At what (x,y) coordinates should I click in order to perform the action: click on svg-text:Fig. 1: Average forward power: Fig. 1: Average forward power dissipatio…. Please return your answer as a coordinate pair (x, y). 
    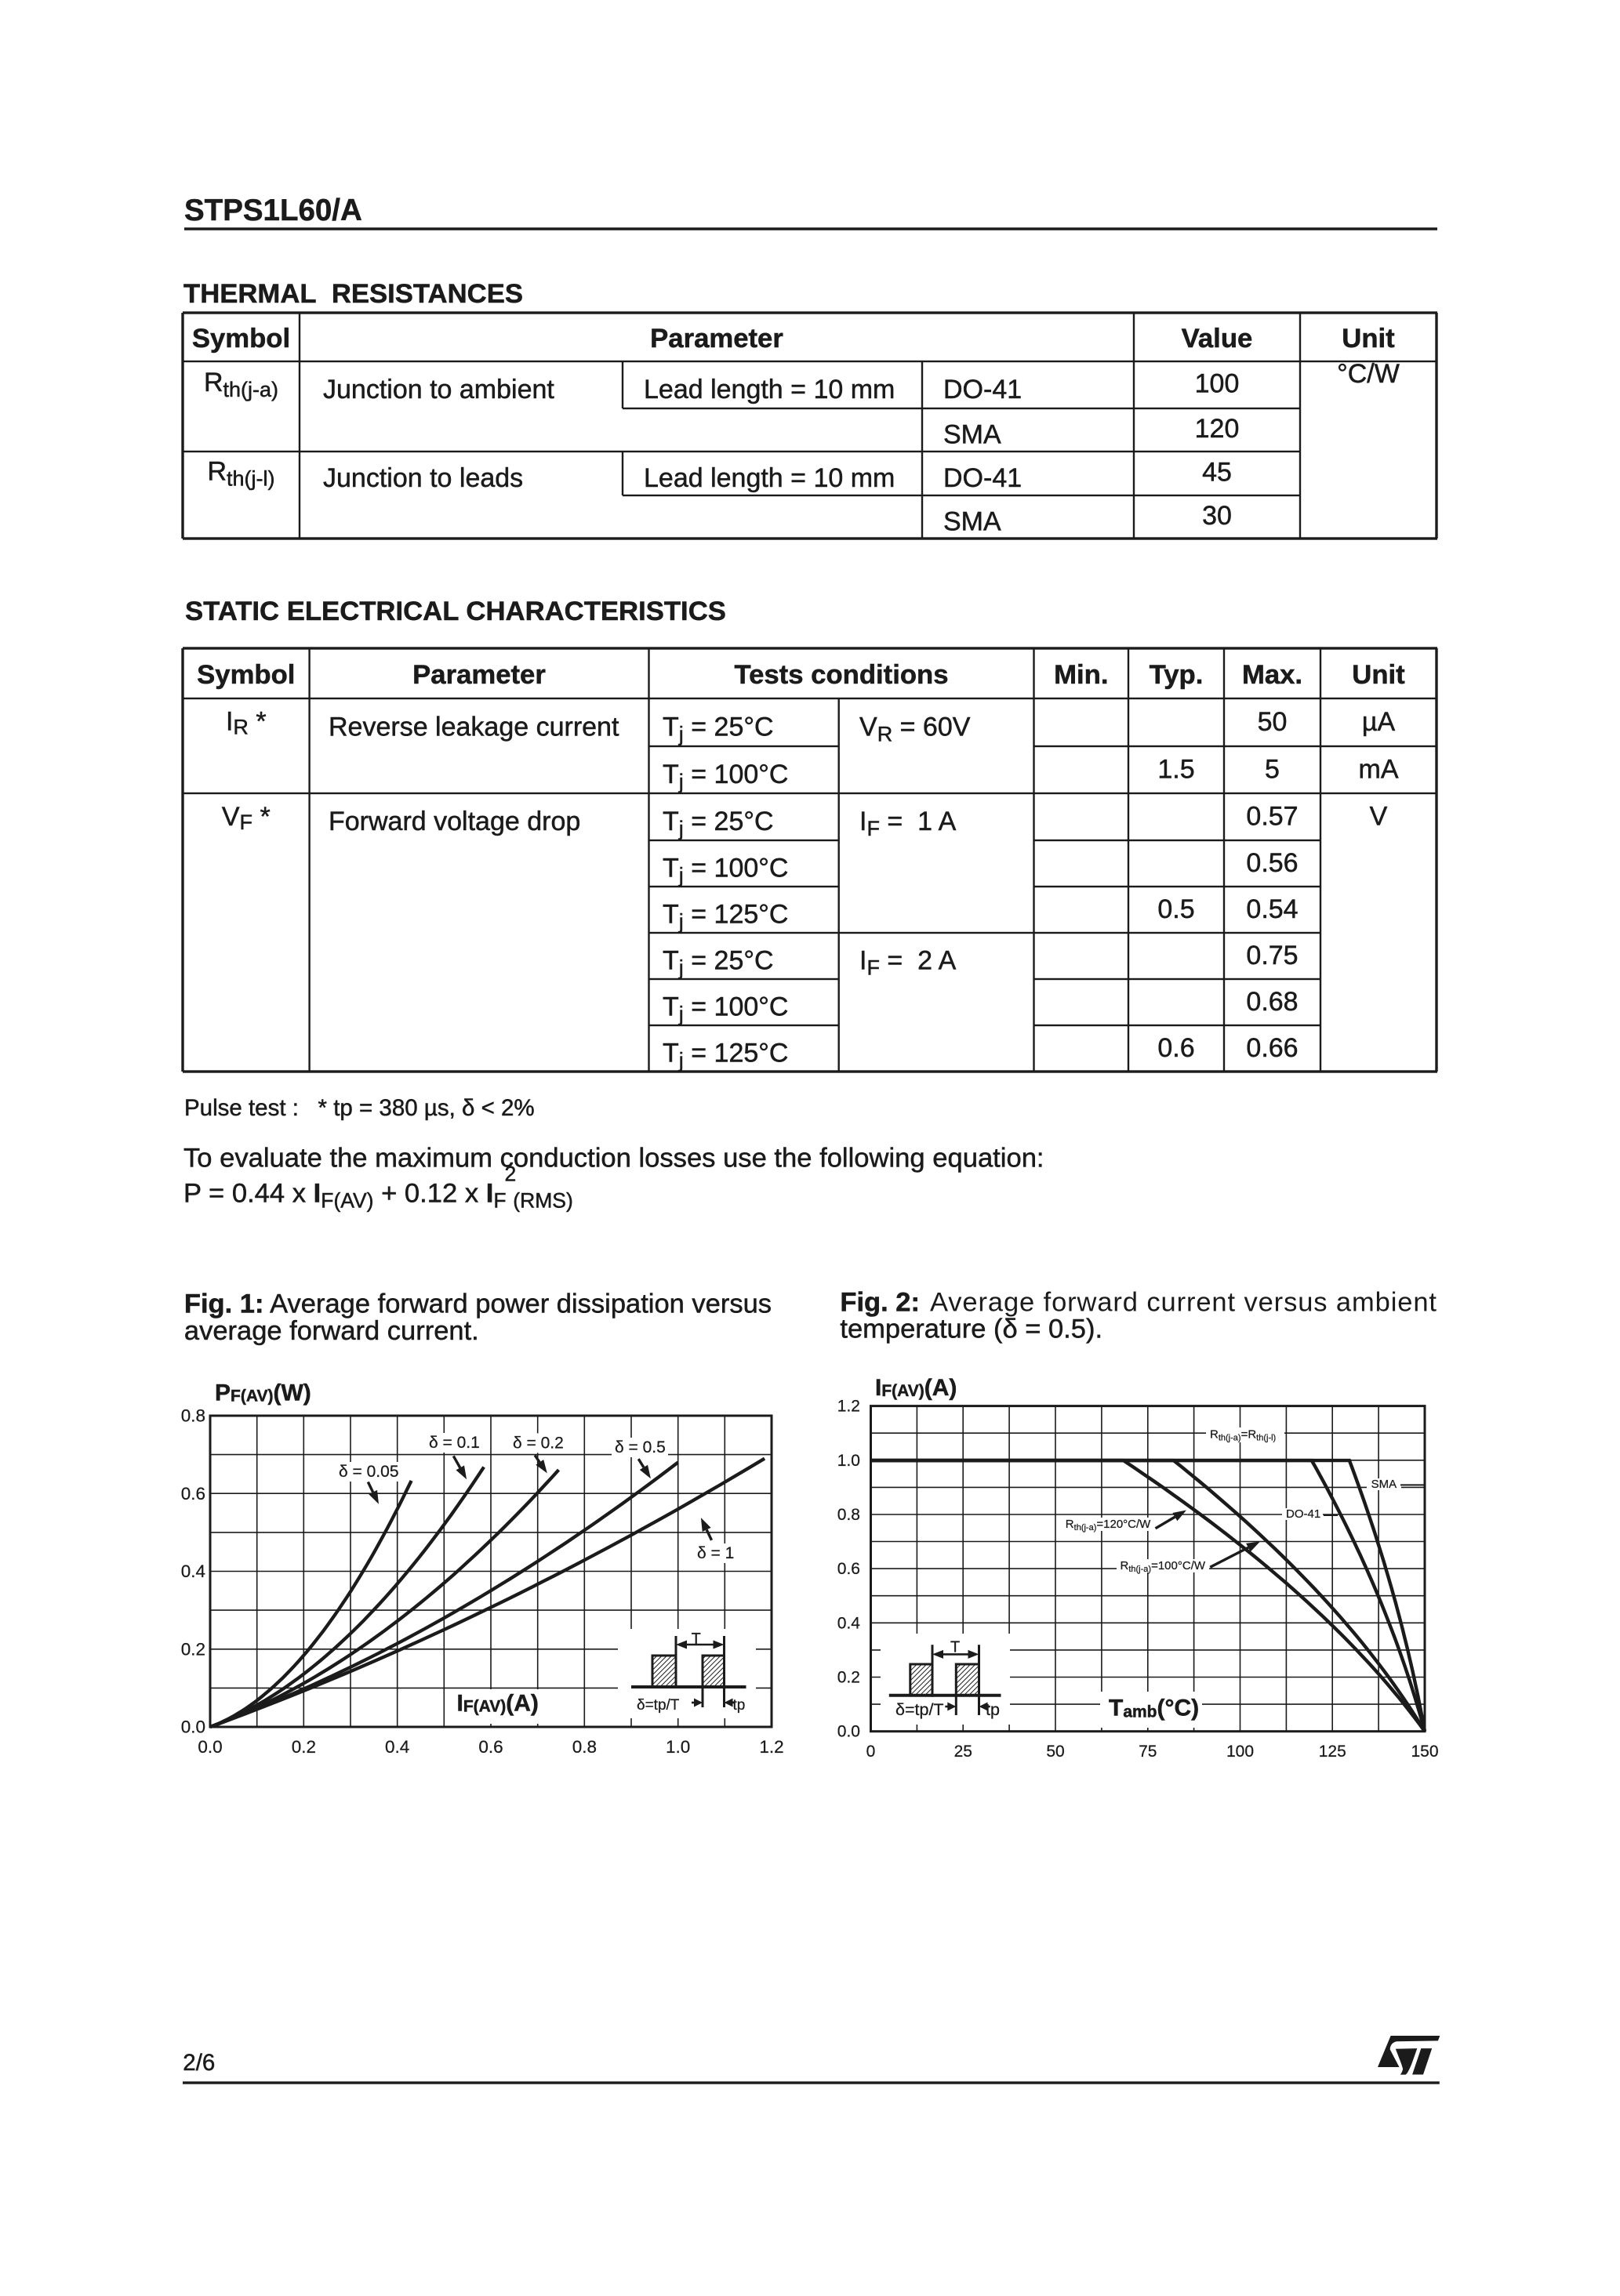
    Looking at the image, I should click on (478, 1303).